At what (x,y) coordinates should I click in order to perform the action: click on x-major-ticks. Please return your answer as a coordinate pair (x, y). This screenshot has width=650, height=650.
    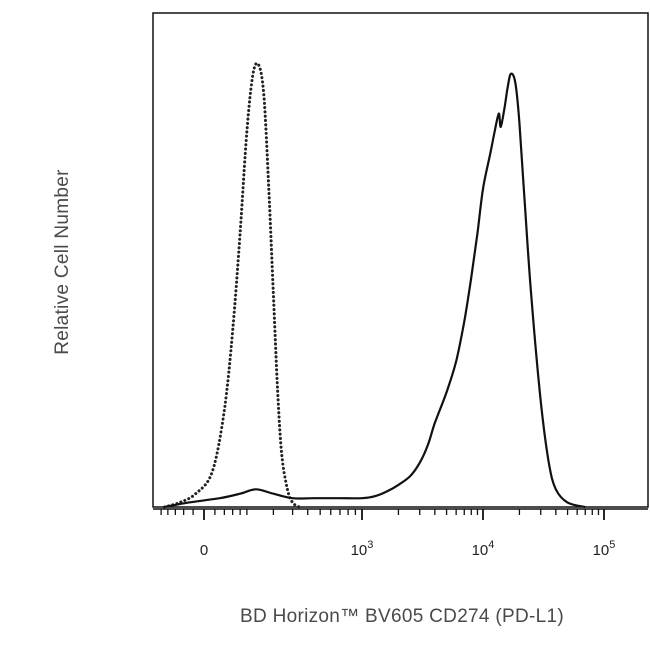
    Looking at the image, I should click on (404, 514).